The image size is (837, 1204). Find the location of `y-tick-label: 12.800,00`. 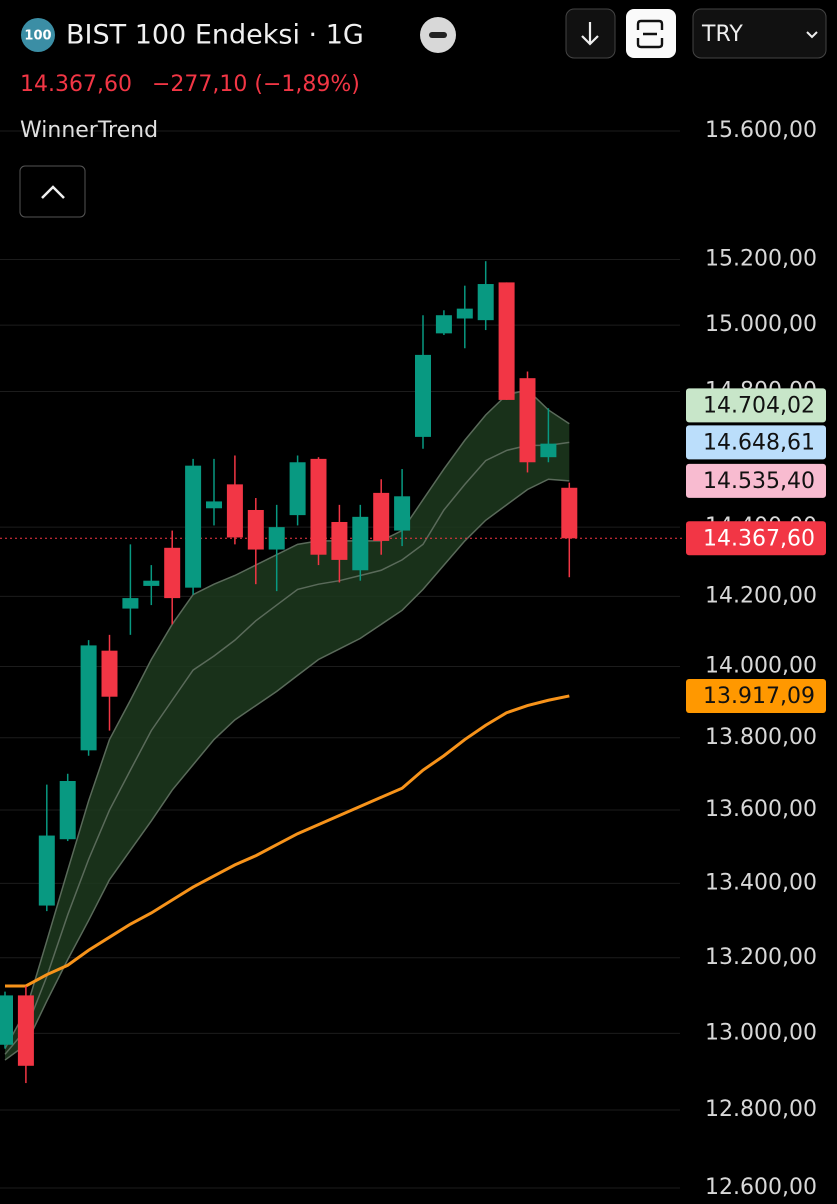

y-tick-label: 12.800,00 is located at coordinates (761, 1109).